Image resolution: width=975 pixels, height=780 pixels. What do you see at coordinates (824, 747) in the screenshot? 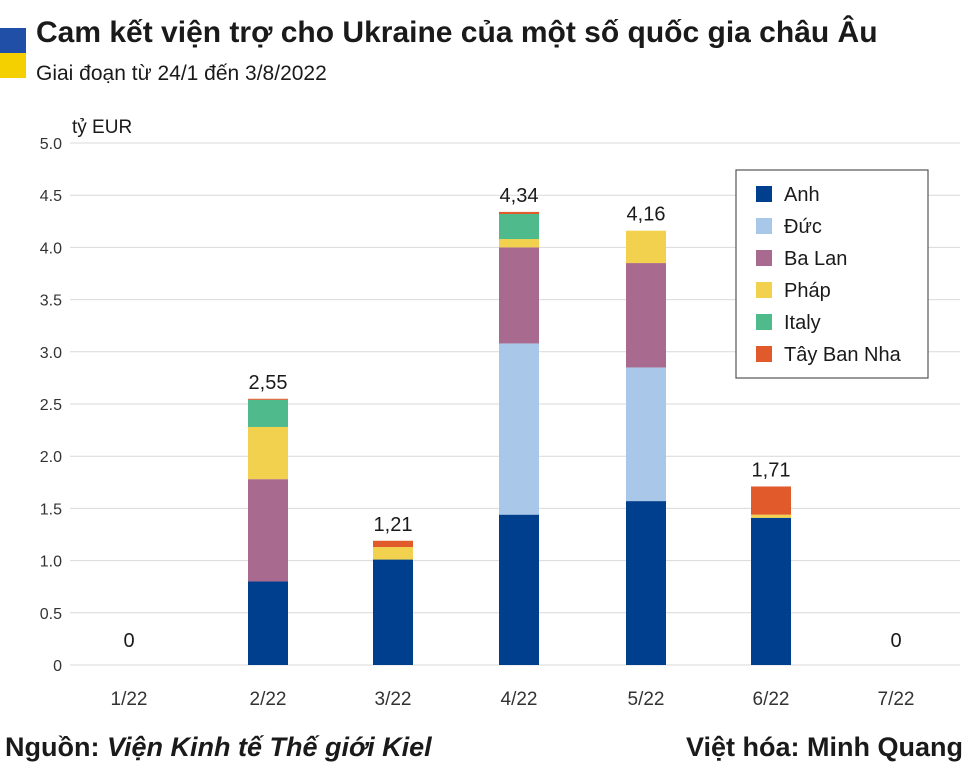
I see `translation-credit: Việt hóa: Minh Quang` at bounding box center [824, 747].